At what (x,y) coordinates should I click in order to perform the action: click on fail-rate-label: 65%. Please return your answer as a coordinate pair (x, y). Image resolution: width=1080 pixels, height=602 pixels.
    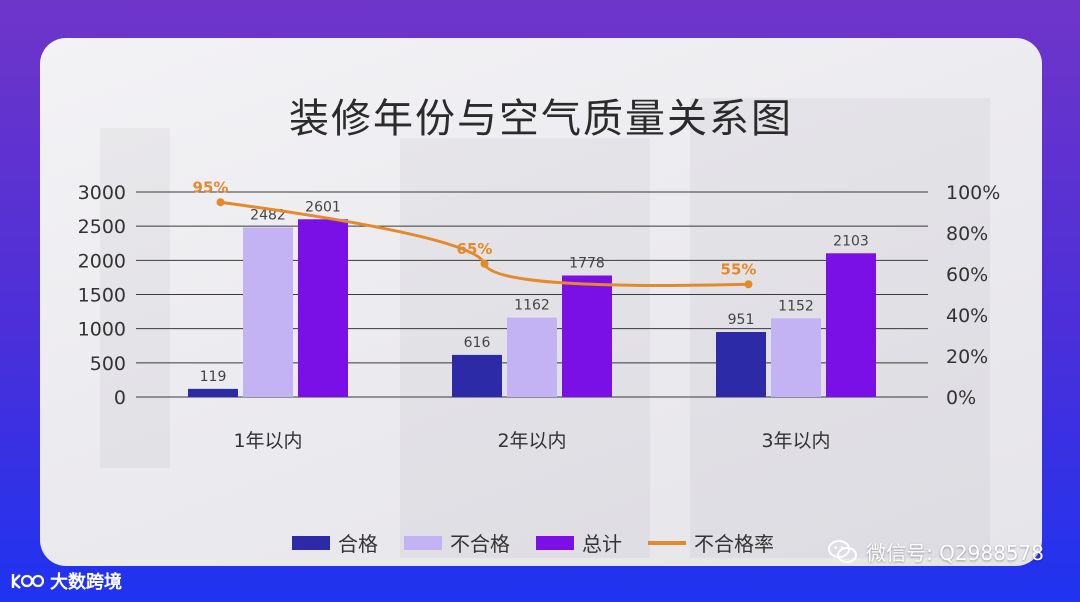
    Looking at the image, I should click on (475, 249).